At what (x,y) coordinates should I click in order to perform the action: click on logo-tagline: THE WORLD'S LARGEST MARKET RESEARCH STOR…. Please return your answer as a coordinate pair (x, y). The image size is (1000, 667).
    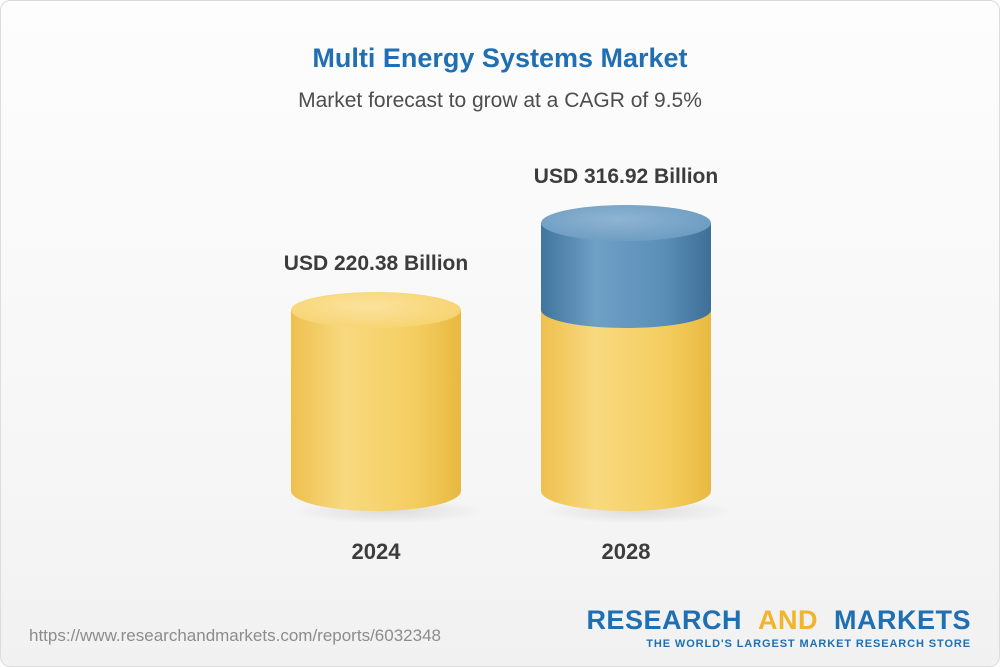
    Looking at the image, I should click on (808, 644).